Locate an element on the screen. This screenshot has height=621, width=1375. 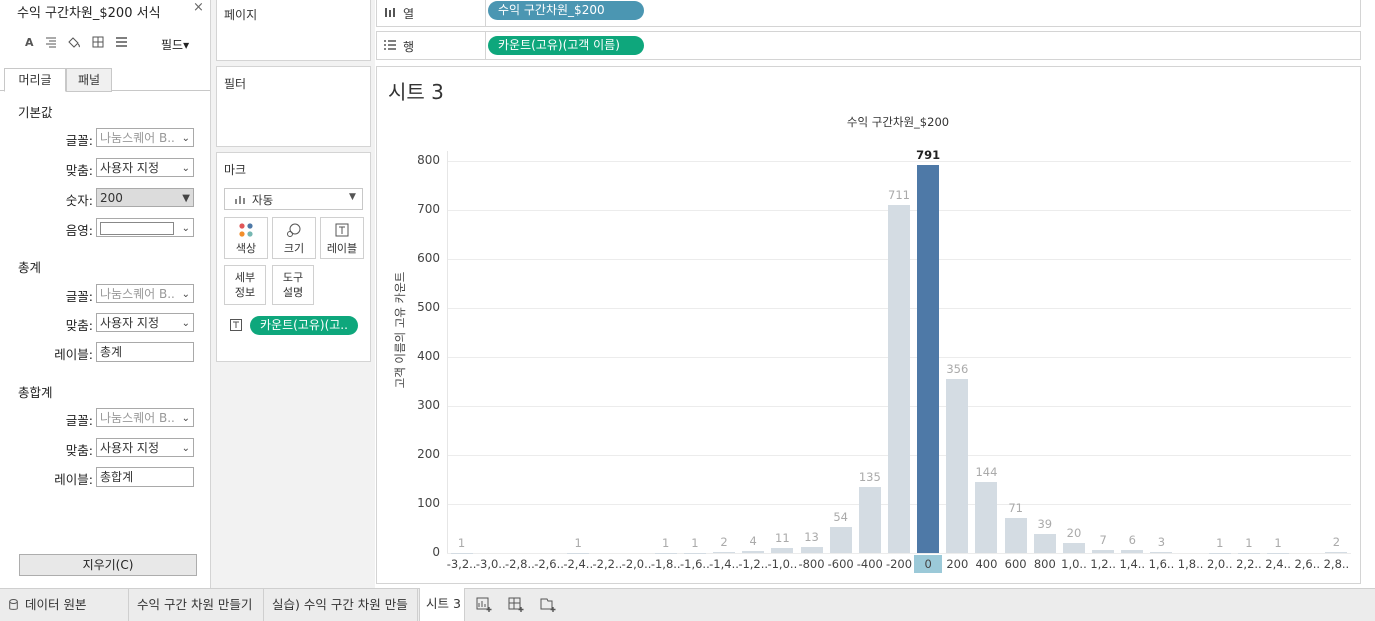
tab-panel: 패널 is located at coordinates (89, 80).